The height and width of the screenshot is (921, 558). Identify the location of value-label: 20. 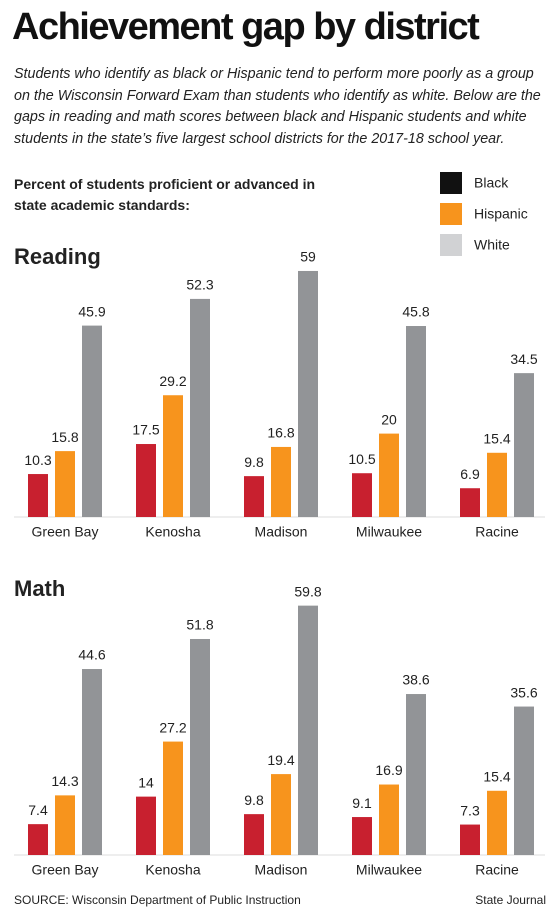
(389, 419).